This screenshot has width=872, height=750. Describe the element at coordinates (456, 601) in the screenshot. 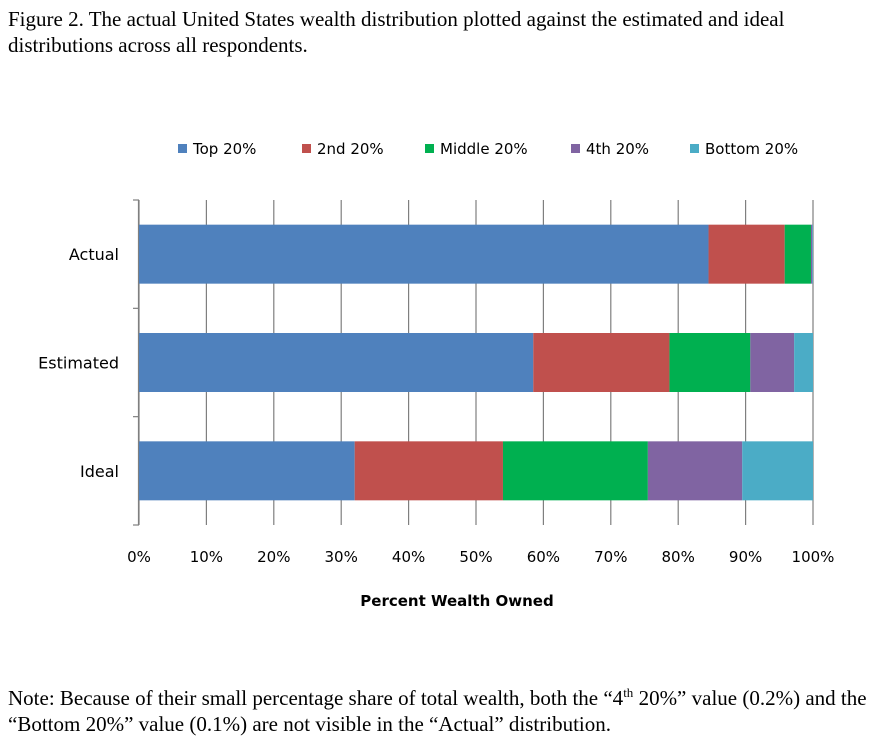

I see `x-axis-label: Percent Wealth Owned` at that location.